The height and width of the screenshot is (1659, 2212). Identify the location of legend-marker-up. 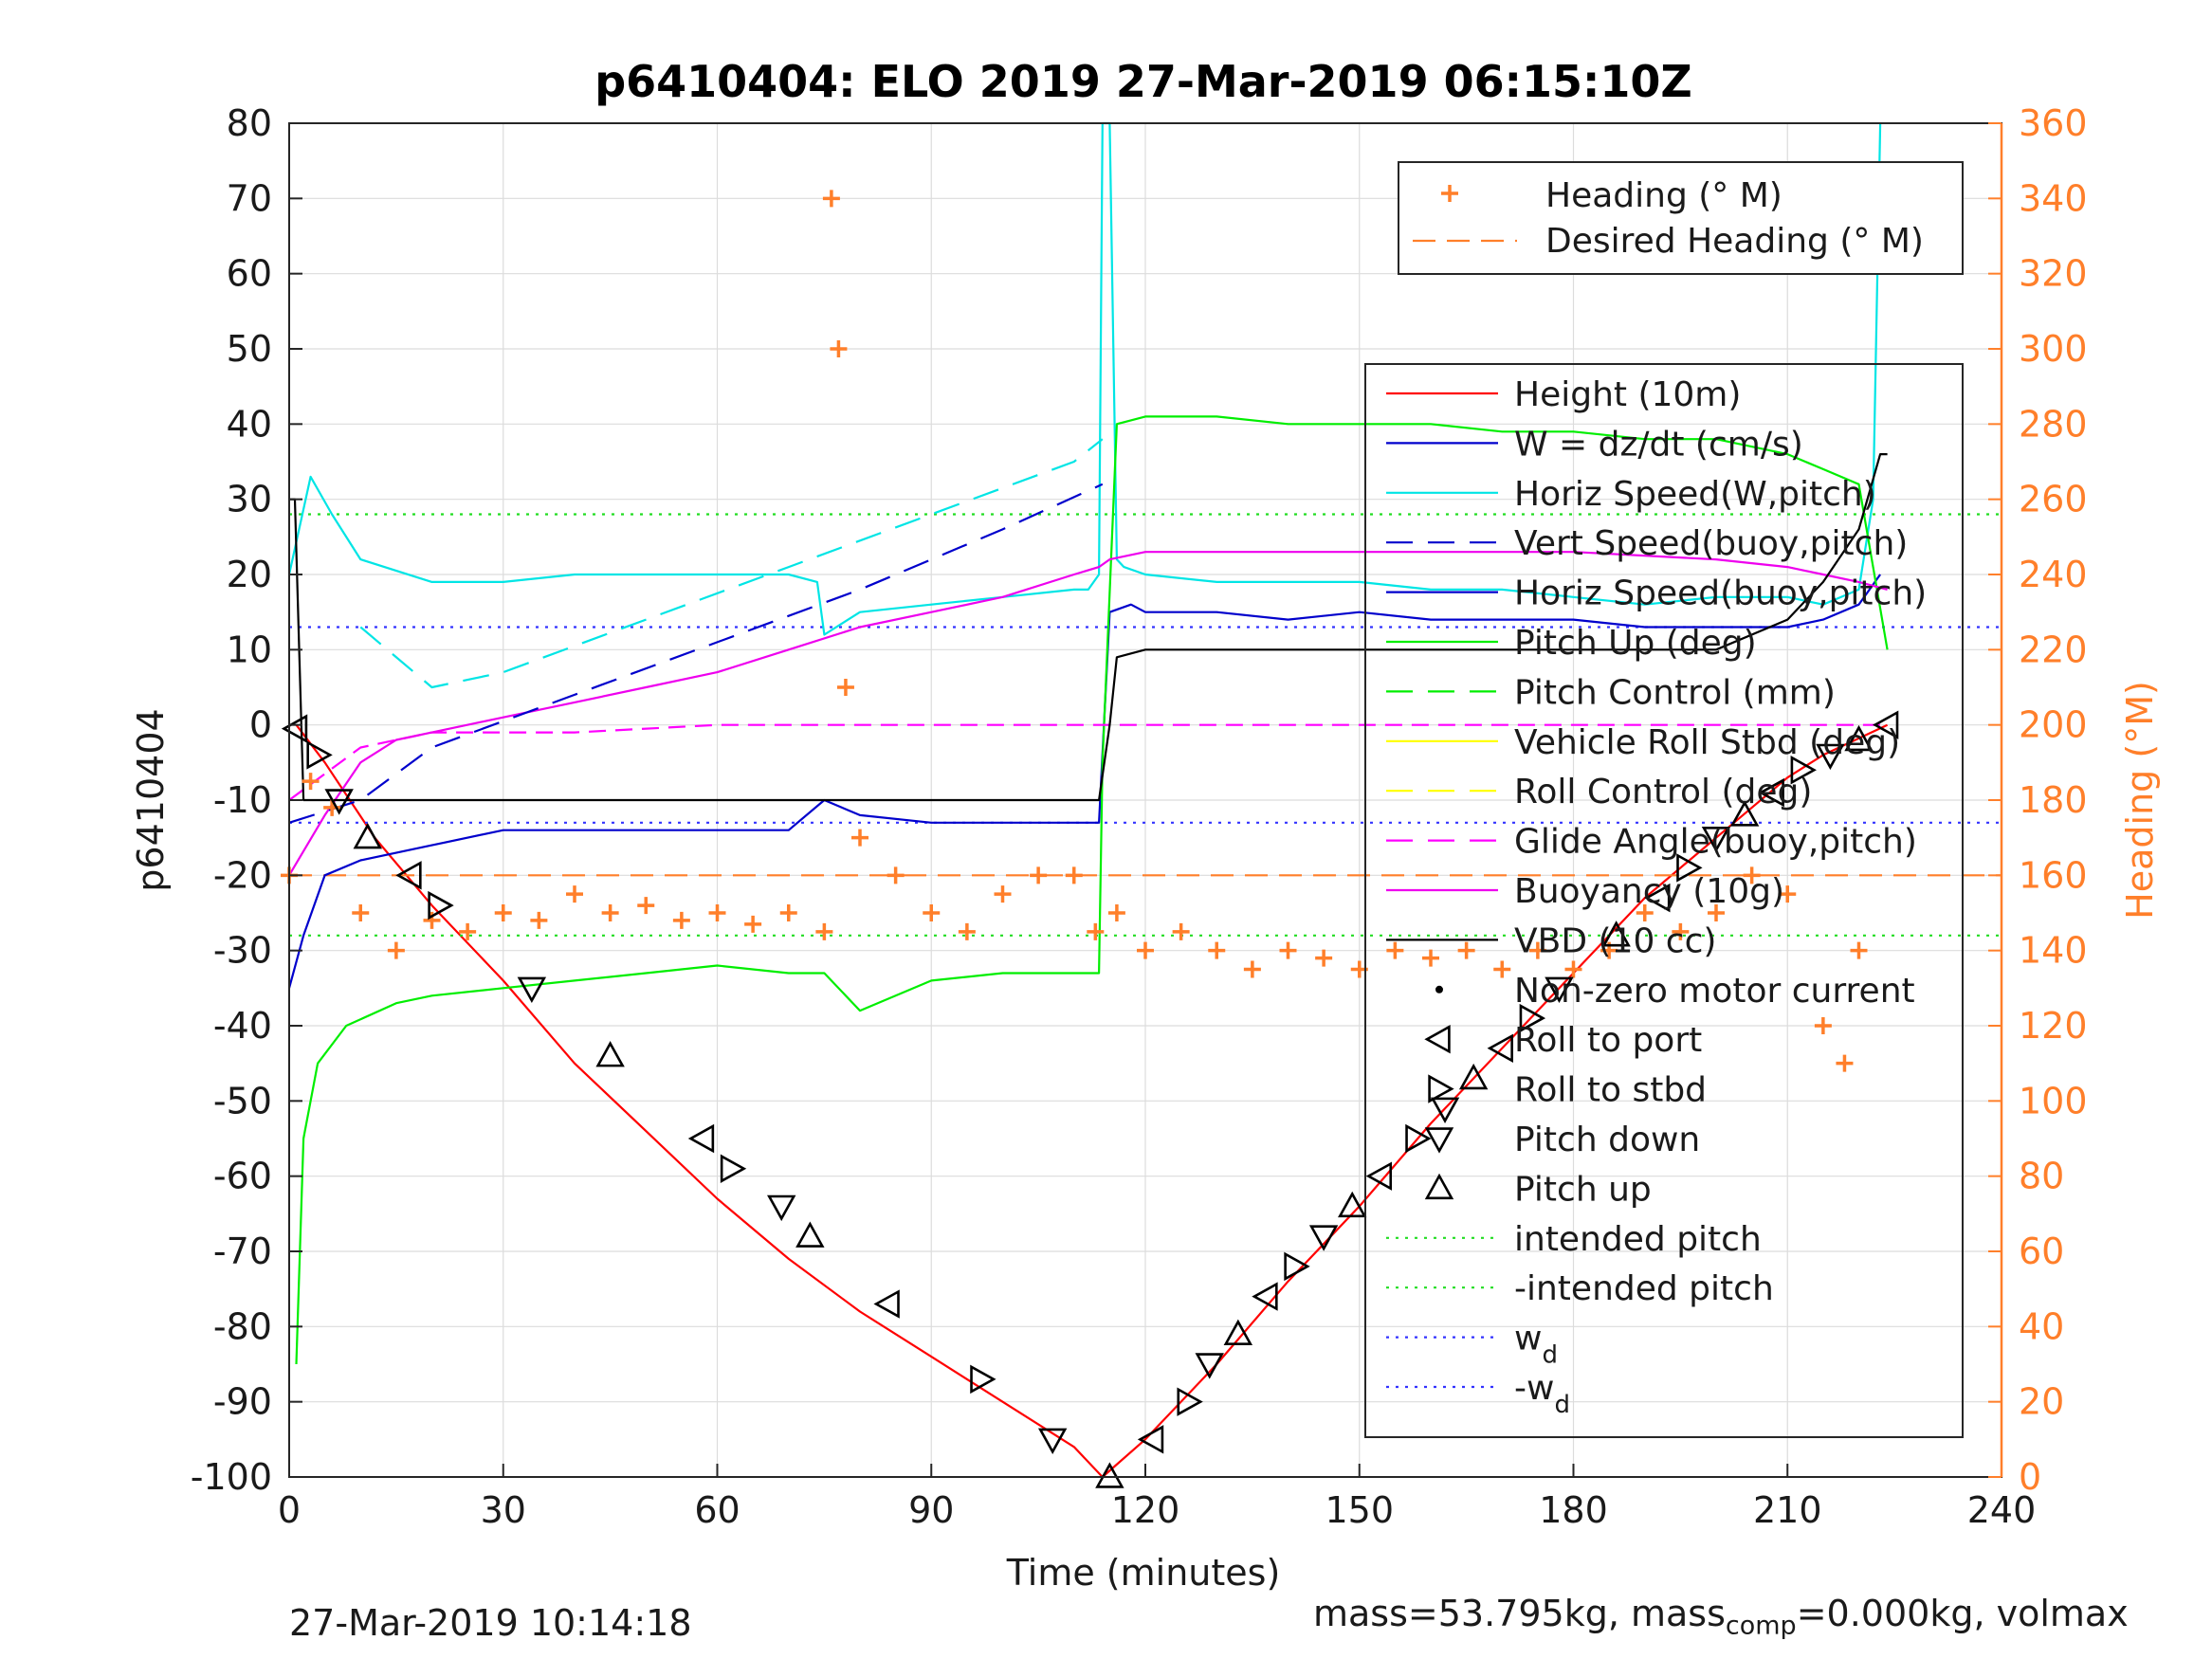
(1439, 1186).